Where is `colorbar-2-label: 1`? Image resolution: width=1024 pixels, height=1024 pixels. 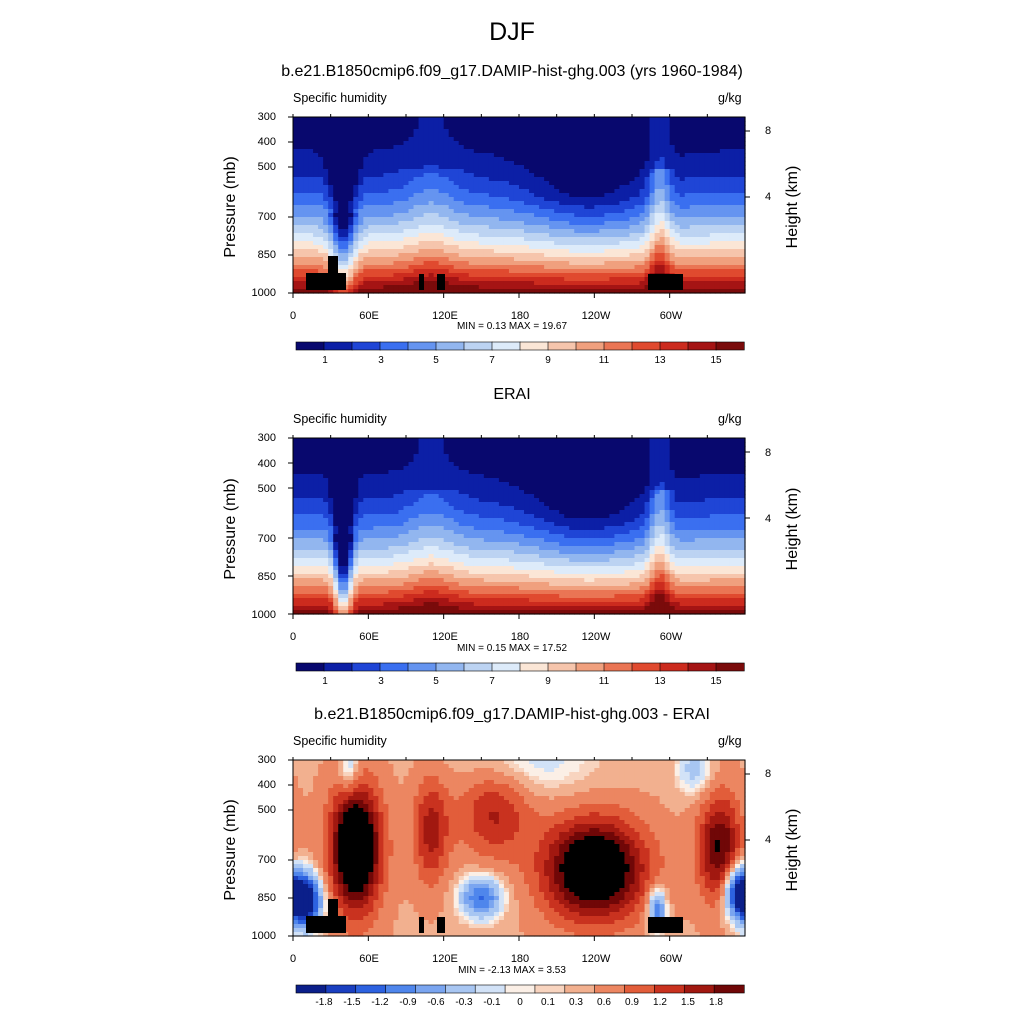 colorbar-2-label: 1 is located at coordinates (325, 681).